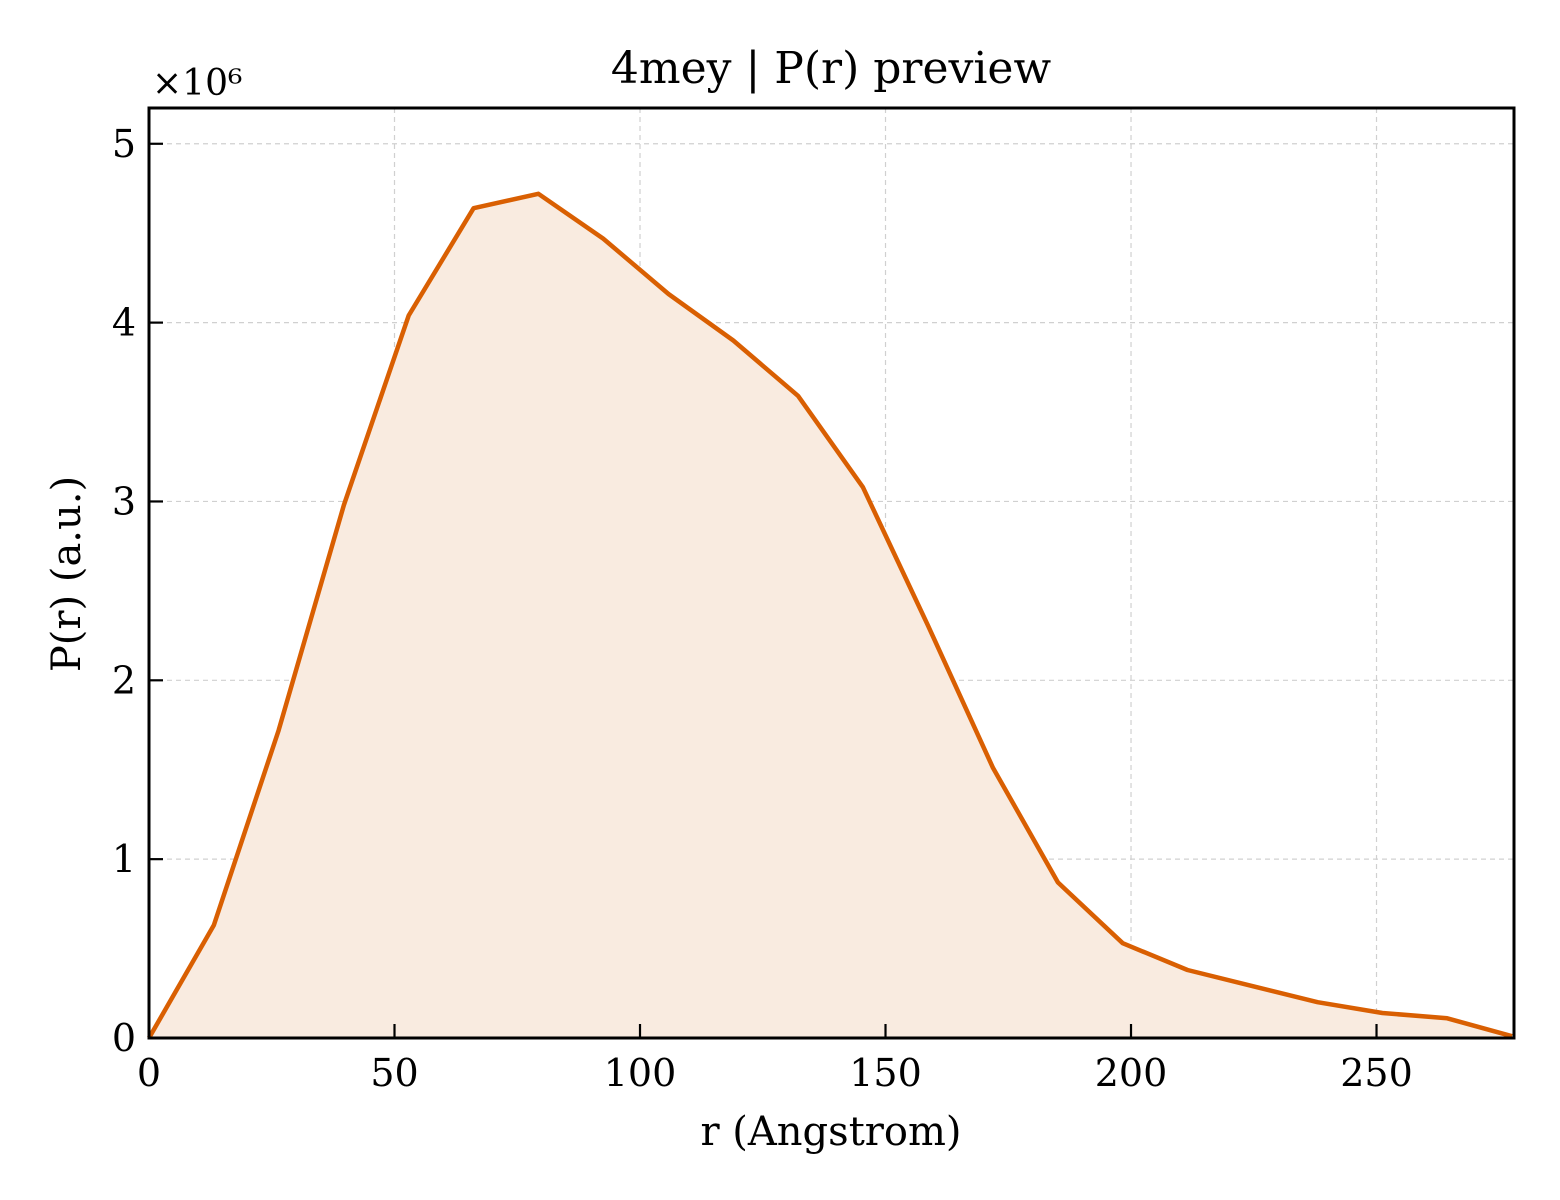  I want to click on x-tick-label: 250, so click(1376, 1073).